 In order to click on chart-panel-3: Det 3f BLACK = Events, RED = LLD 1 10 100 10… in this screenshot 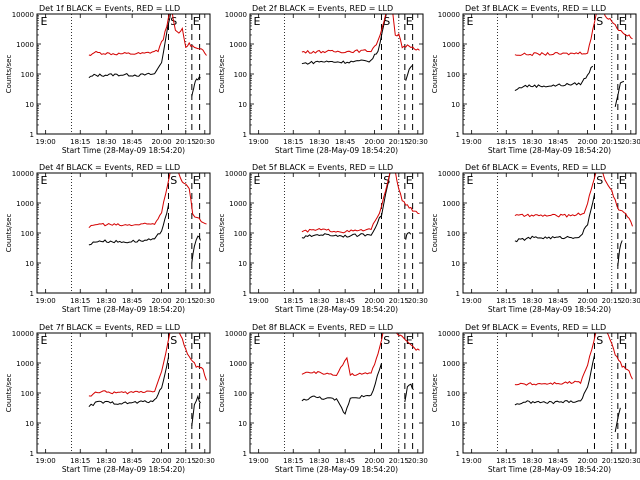, I will do `click(535, 79)`.